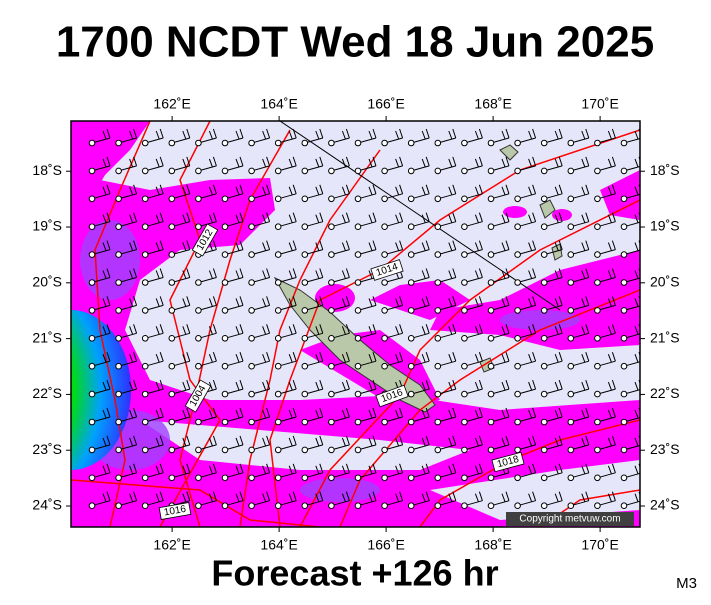 This screenshot has height=605, width=711. What do you see at coordinates (175, 511) in the screenshot?
I see `isobar-label: 1016` at bounding box center [175, 511].